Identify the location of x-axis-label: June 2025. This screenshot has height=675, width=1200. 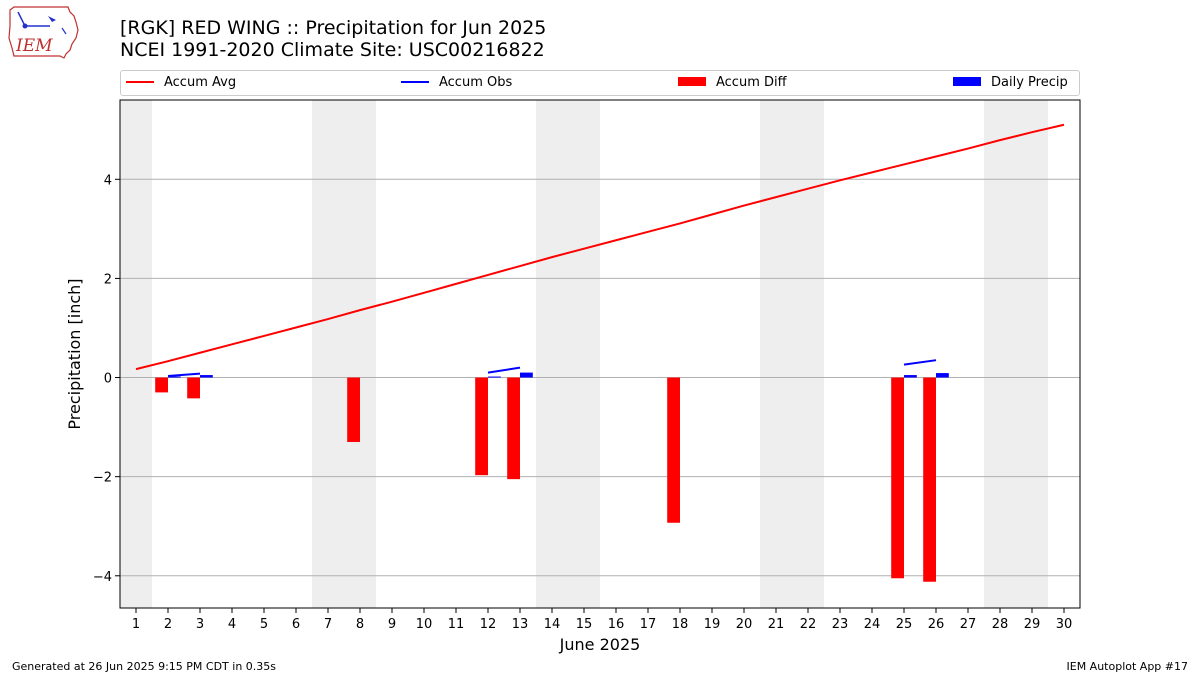
(600, 644).